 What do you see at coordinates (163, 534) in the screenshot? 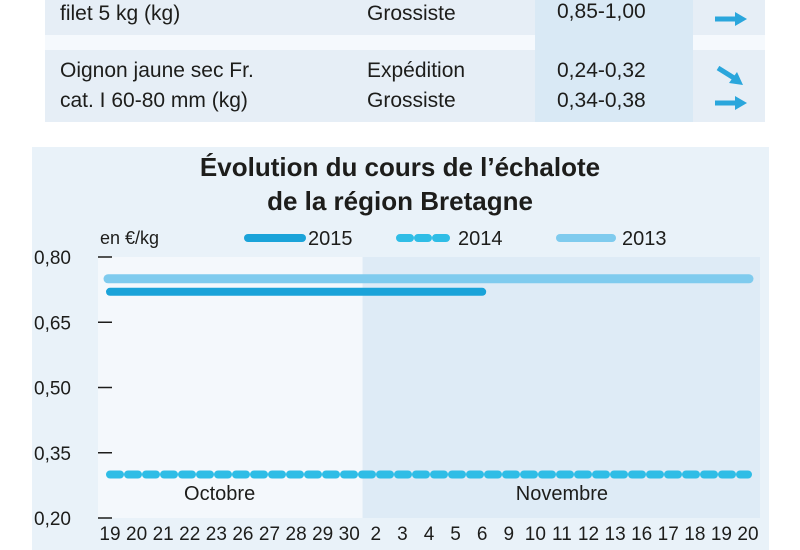
I see `x-tick-label: 21` at bounding box center [163, 534].